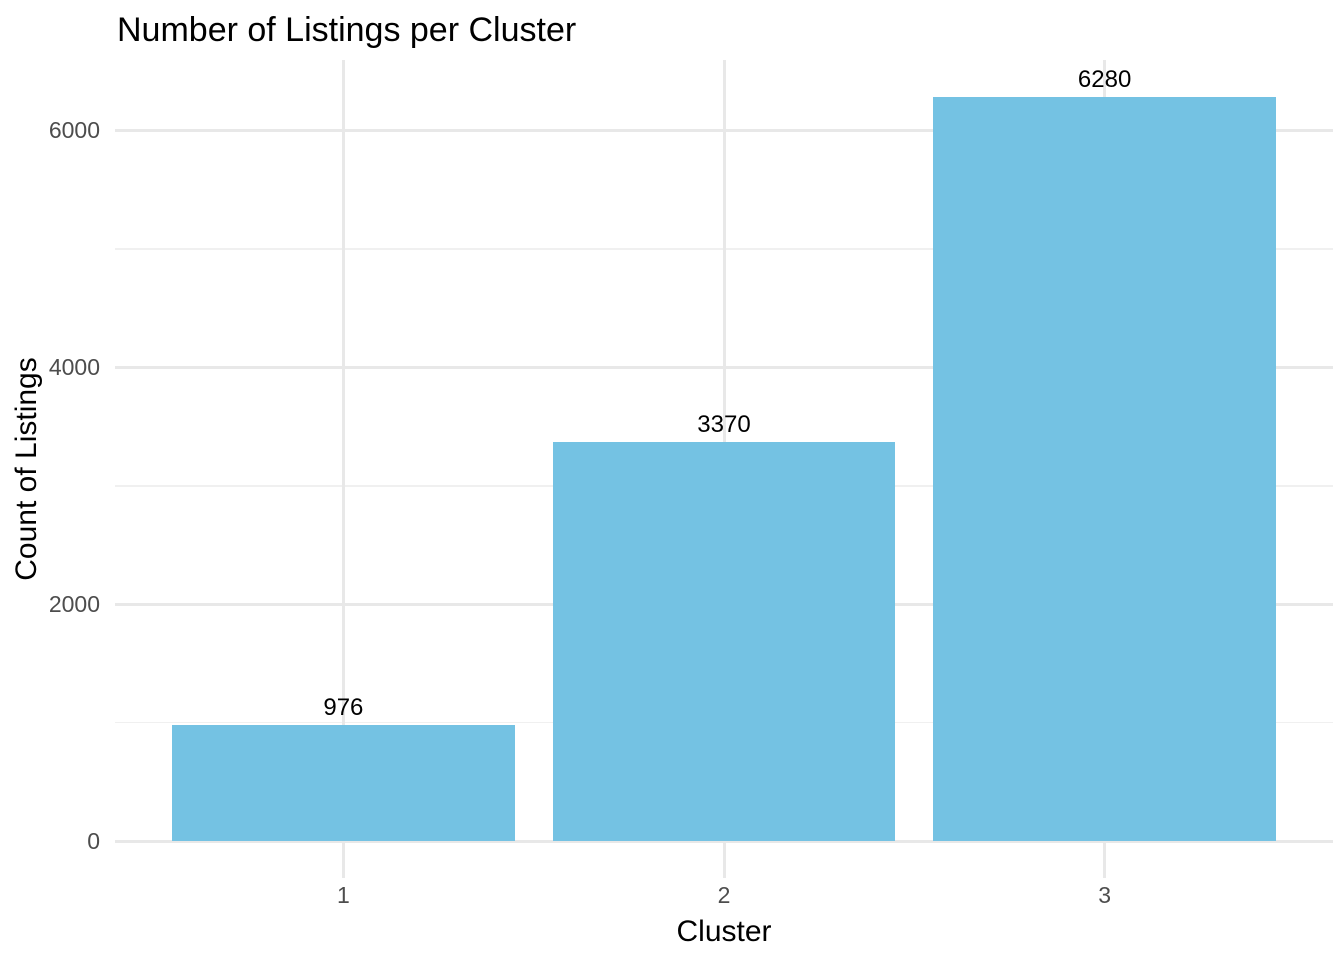 Image resolution: width=1344 pixels, height=960 pixels. Describe the element at coordinates (724, 424) in the screenshot. I see `bar-value-label: 3370` at that location.